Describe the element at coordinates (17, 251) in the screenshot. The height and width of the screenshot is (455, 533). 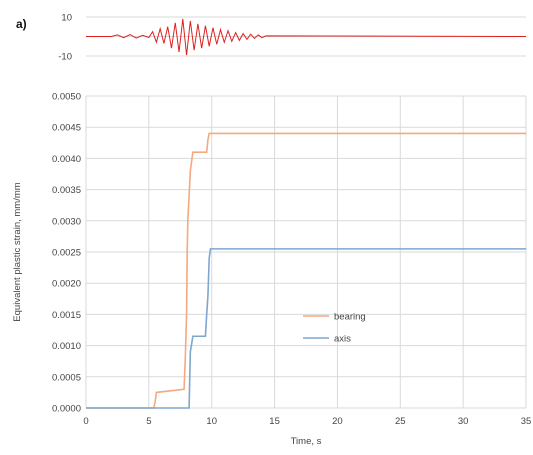
I see `y-axis-label: Equivalent plastic strain, mm/mm` at that location.